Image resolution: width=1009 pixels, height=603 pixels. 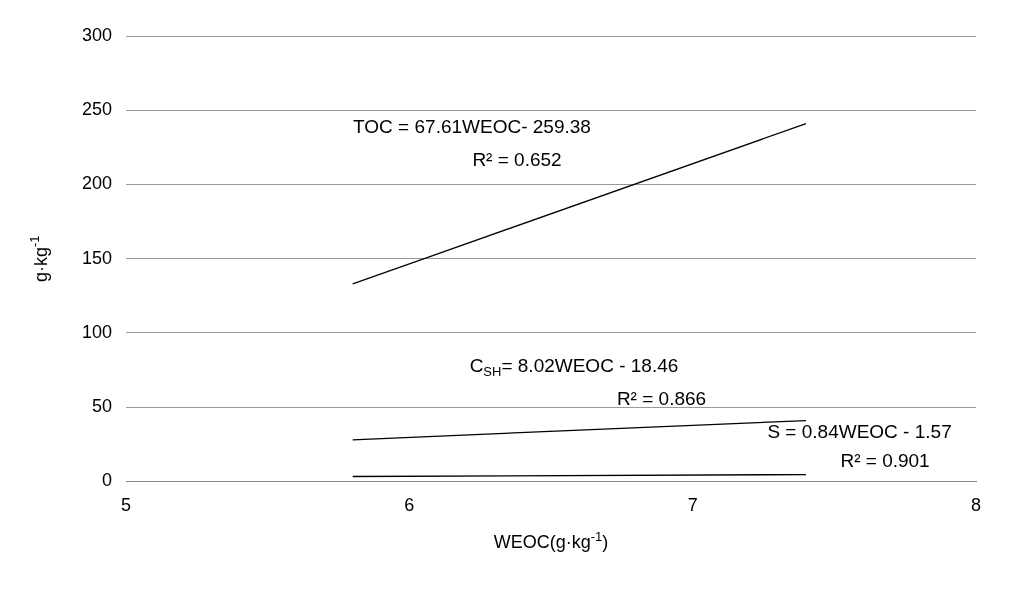 I want to click on x-tick-label: 5, so click(x=126, y=505).